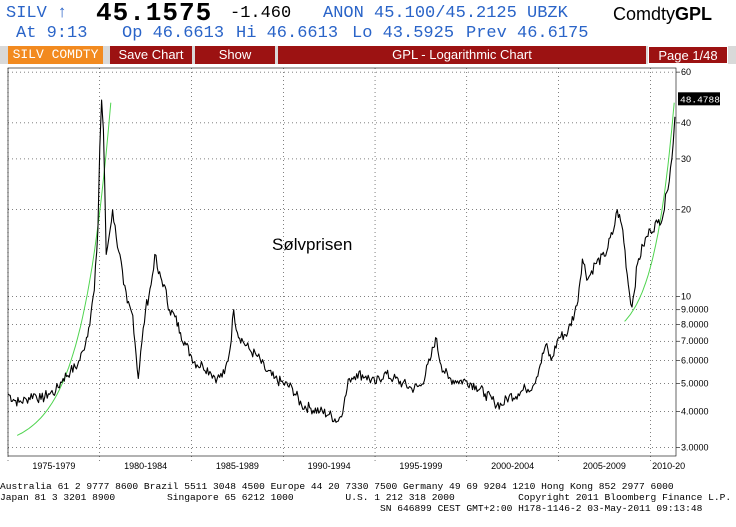  I want to click on x-tick-label: 1985-1989, so click(237, 466).